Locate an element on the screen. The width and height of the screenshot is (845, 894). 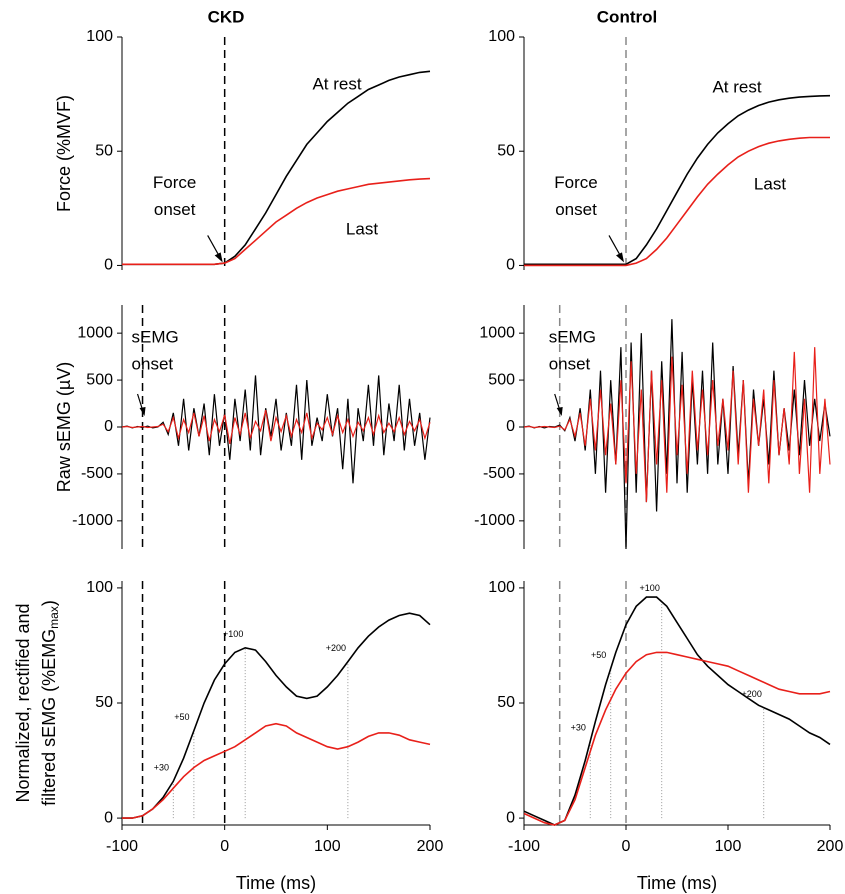
panel-title: Control is located at coordinates (627, 16).